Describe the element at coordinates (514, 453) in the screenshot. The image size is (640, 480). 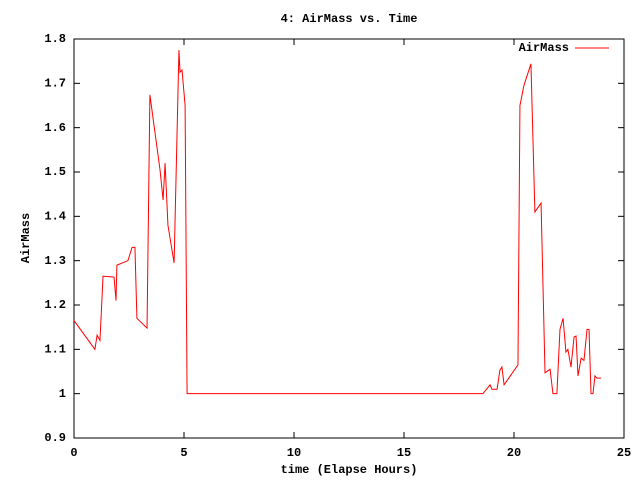
I see `x-tick-label: 20` at that location.